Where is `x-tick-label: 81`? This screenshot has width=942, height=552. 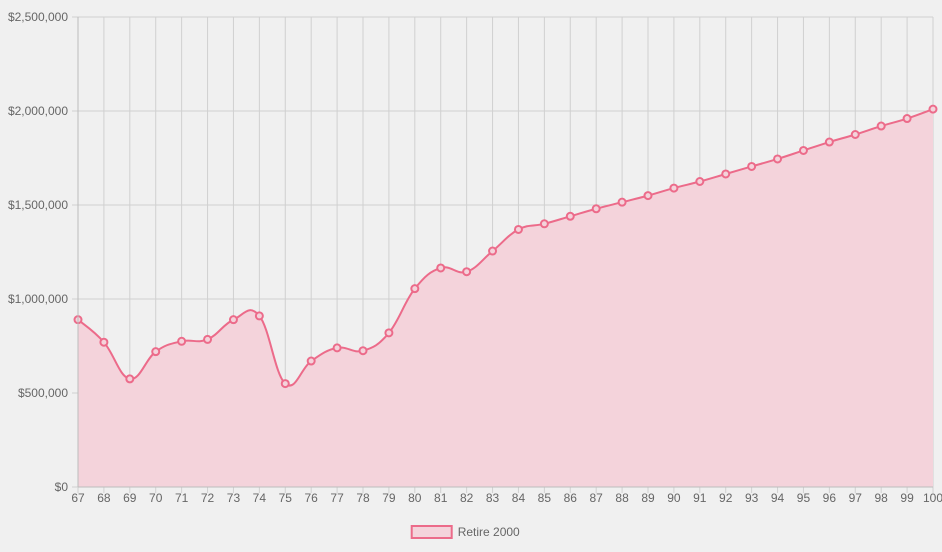
x-tick-label: 81 is located at coordinates (441, 498).